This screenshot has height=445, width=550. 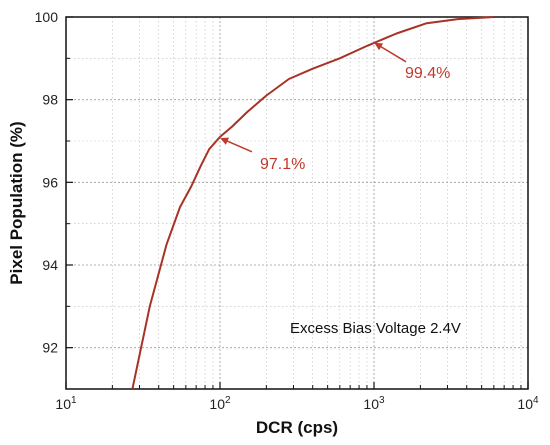 What do you see at coordinates (335, 107) in the screenshot?
I see `annotations: 99.4% 97.1%` at bounding box center [335, 107].